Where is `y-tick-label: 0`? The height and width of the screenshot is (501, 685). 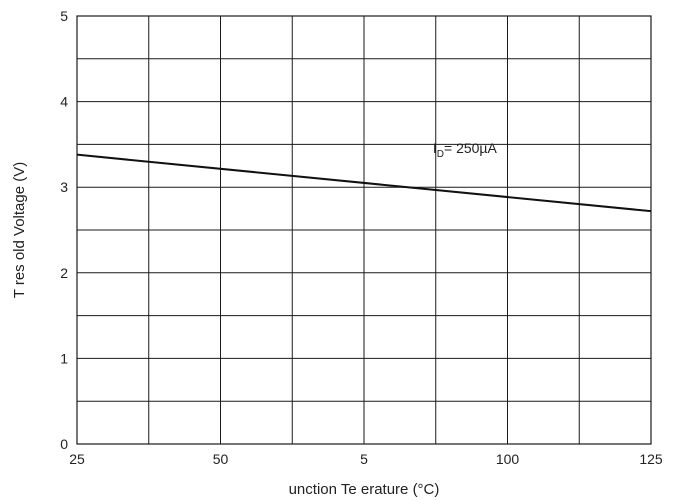
y-tick-label: 0 is located at coordinates (64, 444).